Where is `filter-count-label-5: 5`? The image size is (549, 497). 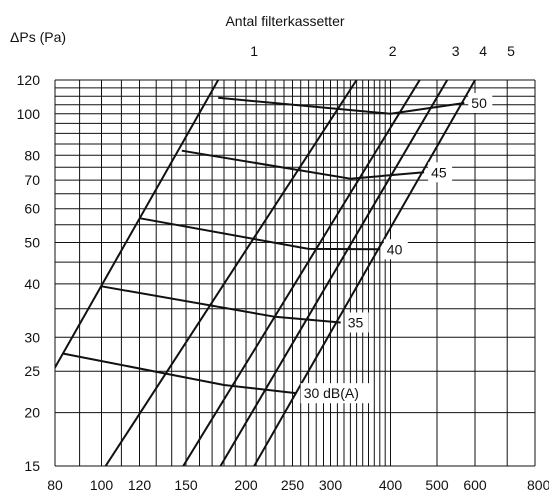
filter-count-label-5: 5 is located at coordinates (511, 51).